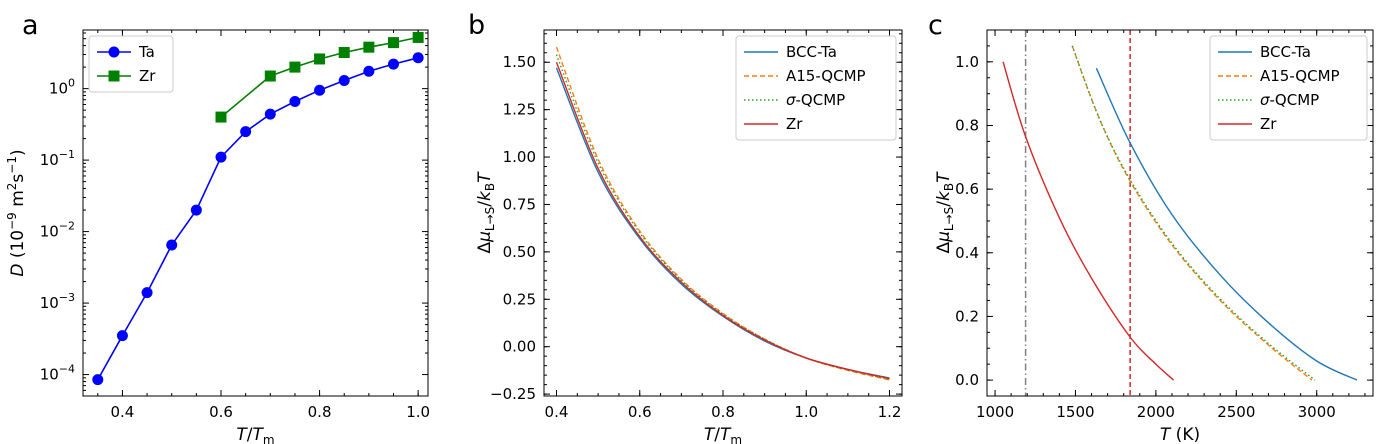  Describe the element at coordinates (1236, 412) in the screenshot. I see `x-tick-label: 2500` at that location.